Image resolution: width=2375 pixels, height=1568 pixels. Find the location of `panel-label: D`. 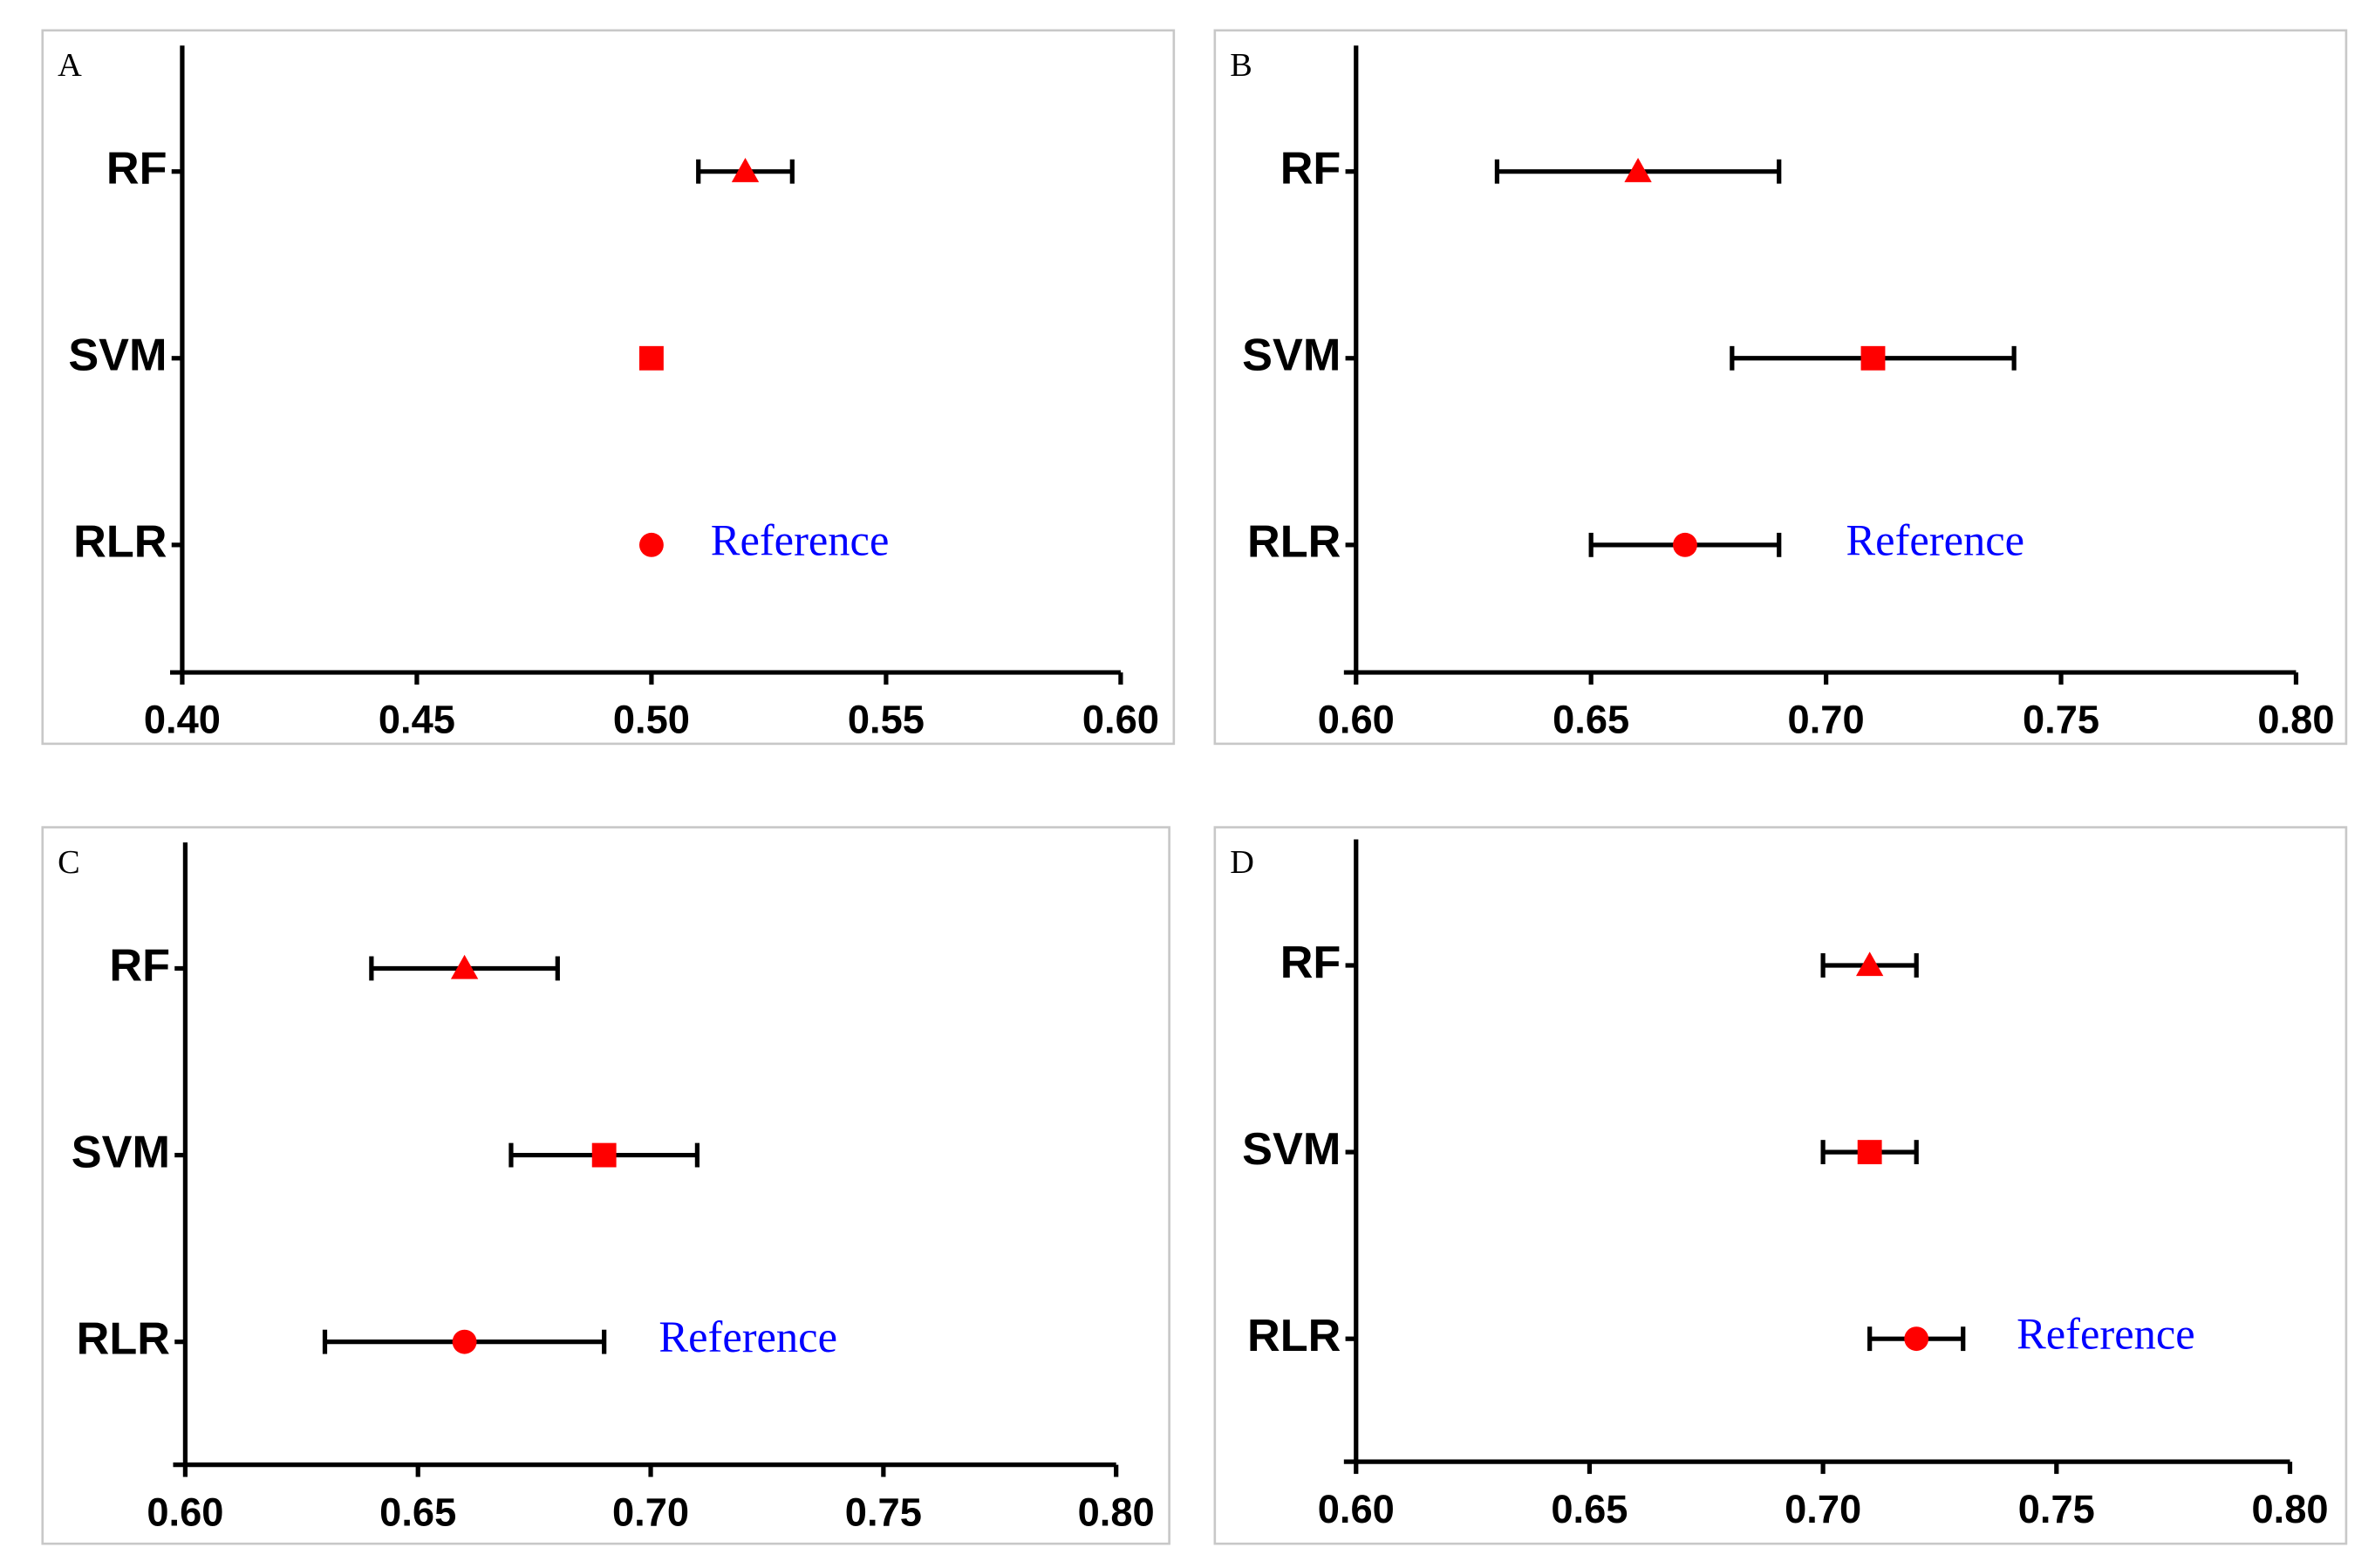

panel-label: D is located at coordinates (1242, 862).